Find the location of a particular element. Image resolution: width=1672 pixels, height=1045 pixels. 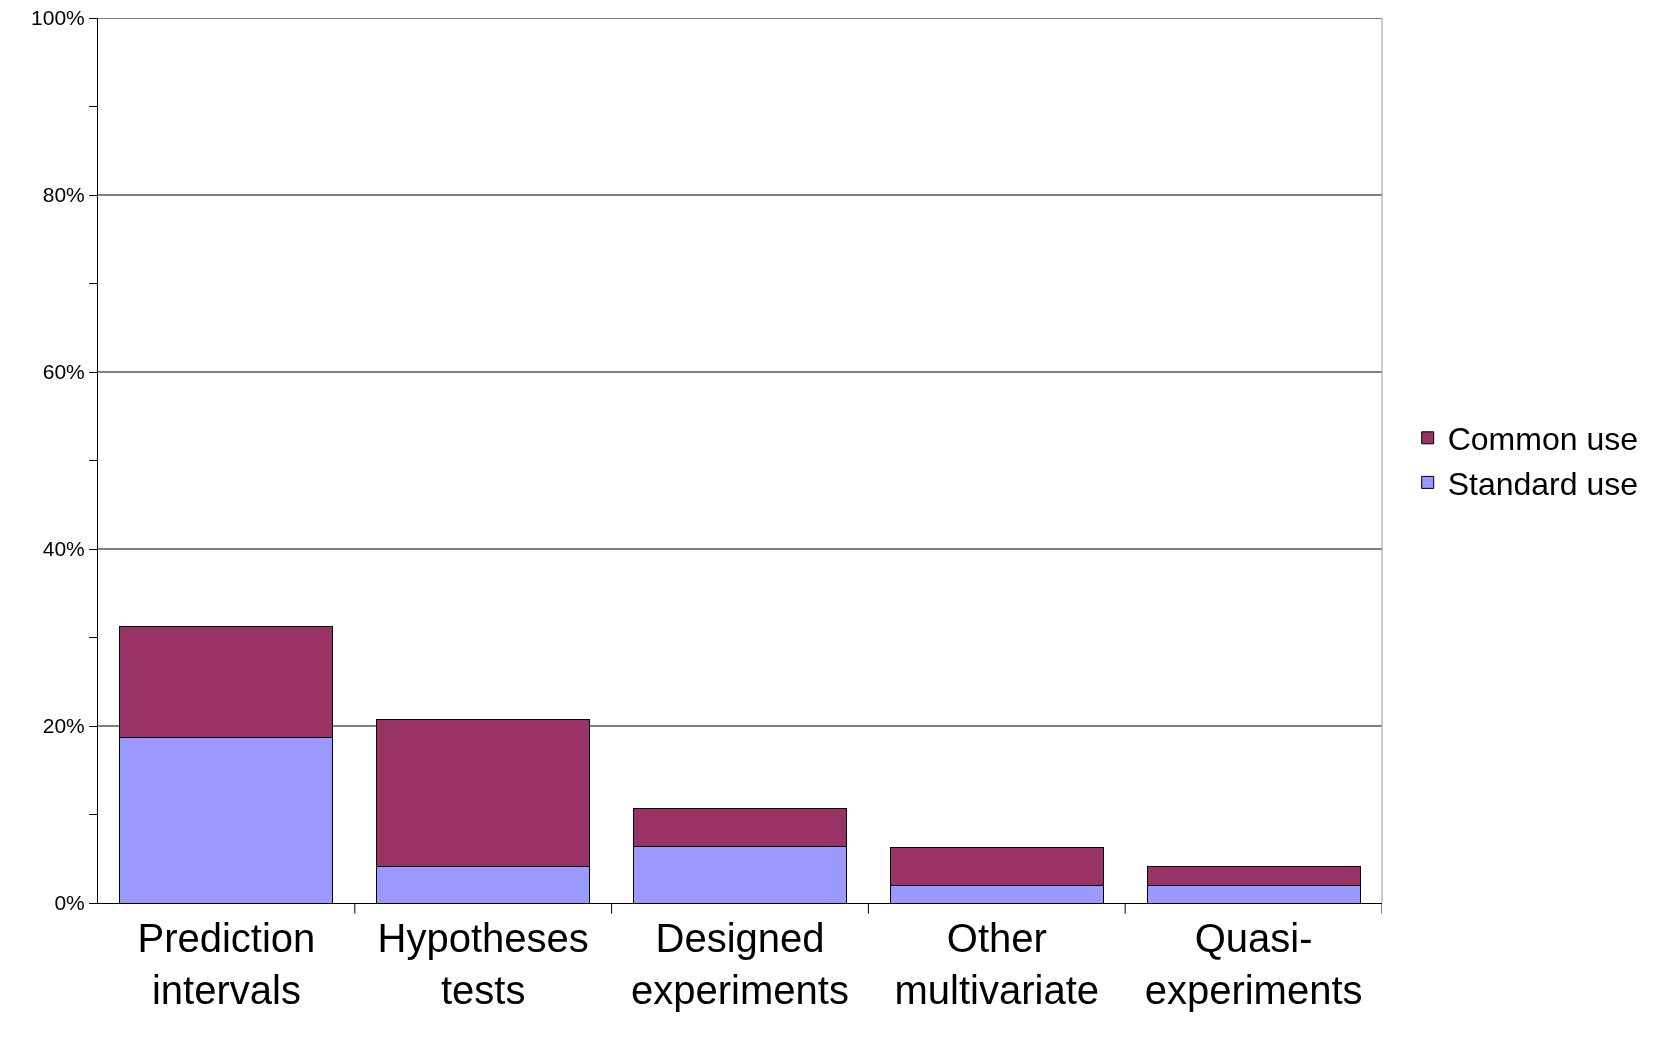

y-tick-label: 100% is located at coordinates (58, 18).